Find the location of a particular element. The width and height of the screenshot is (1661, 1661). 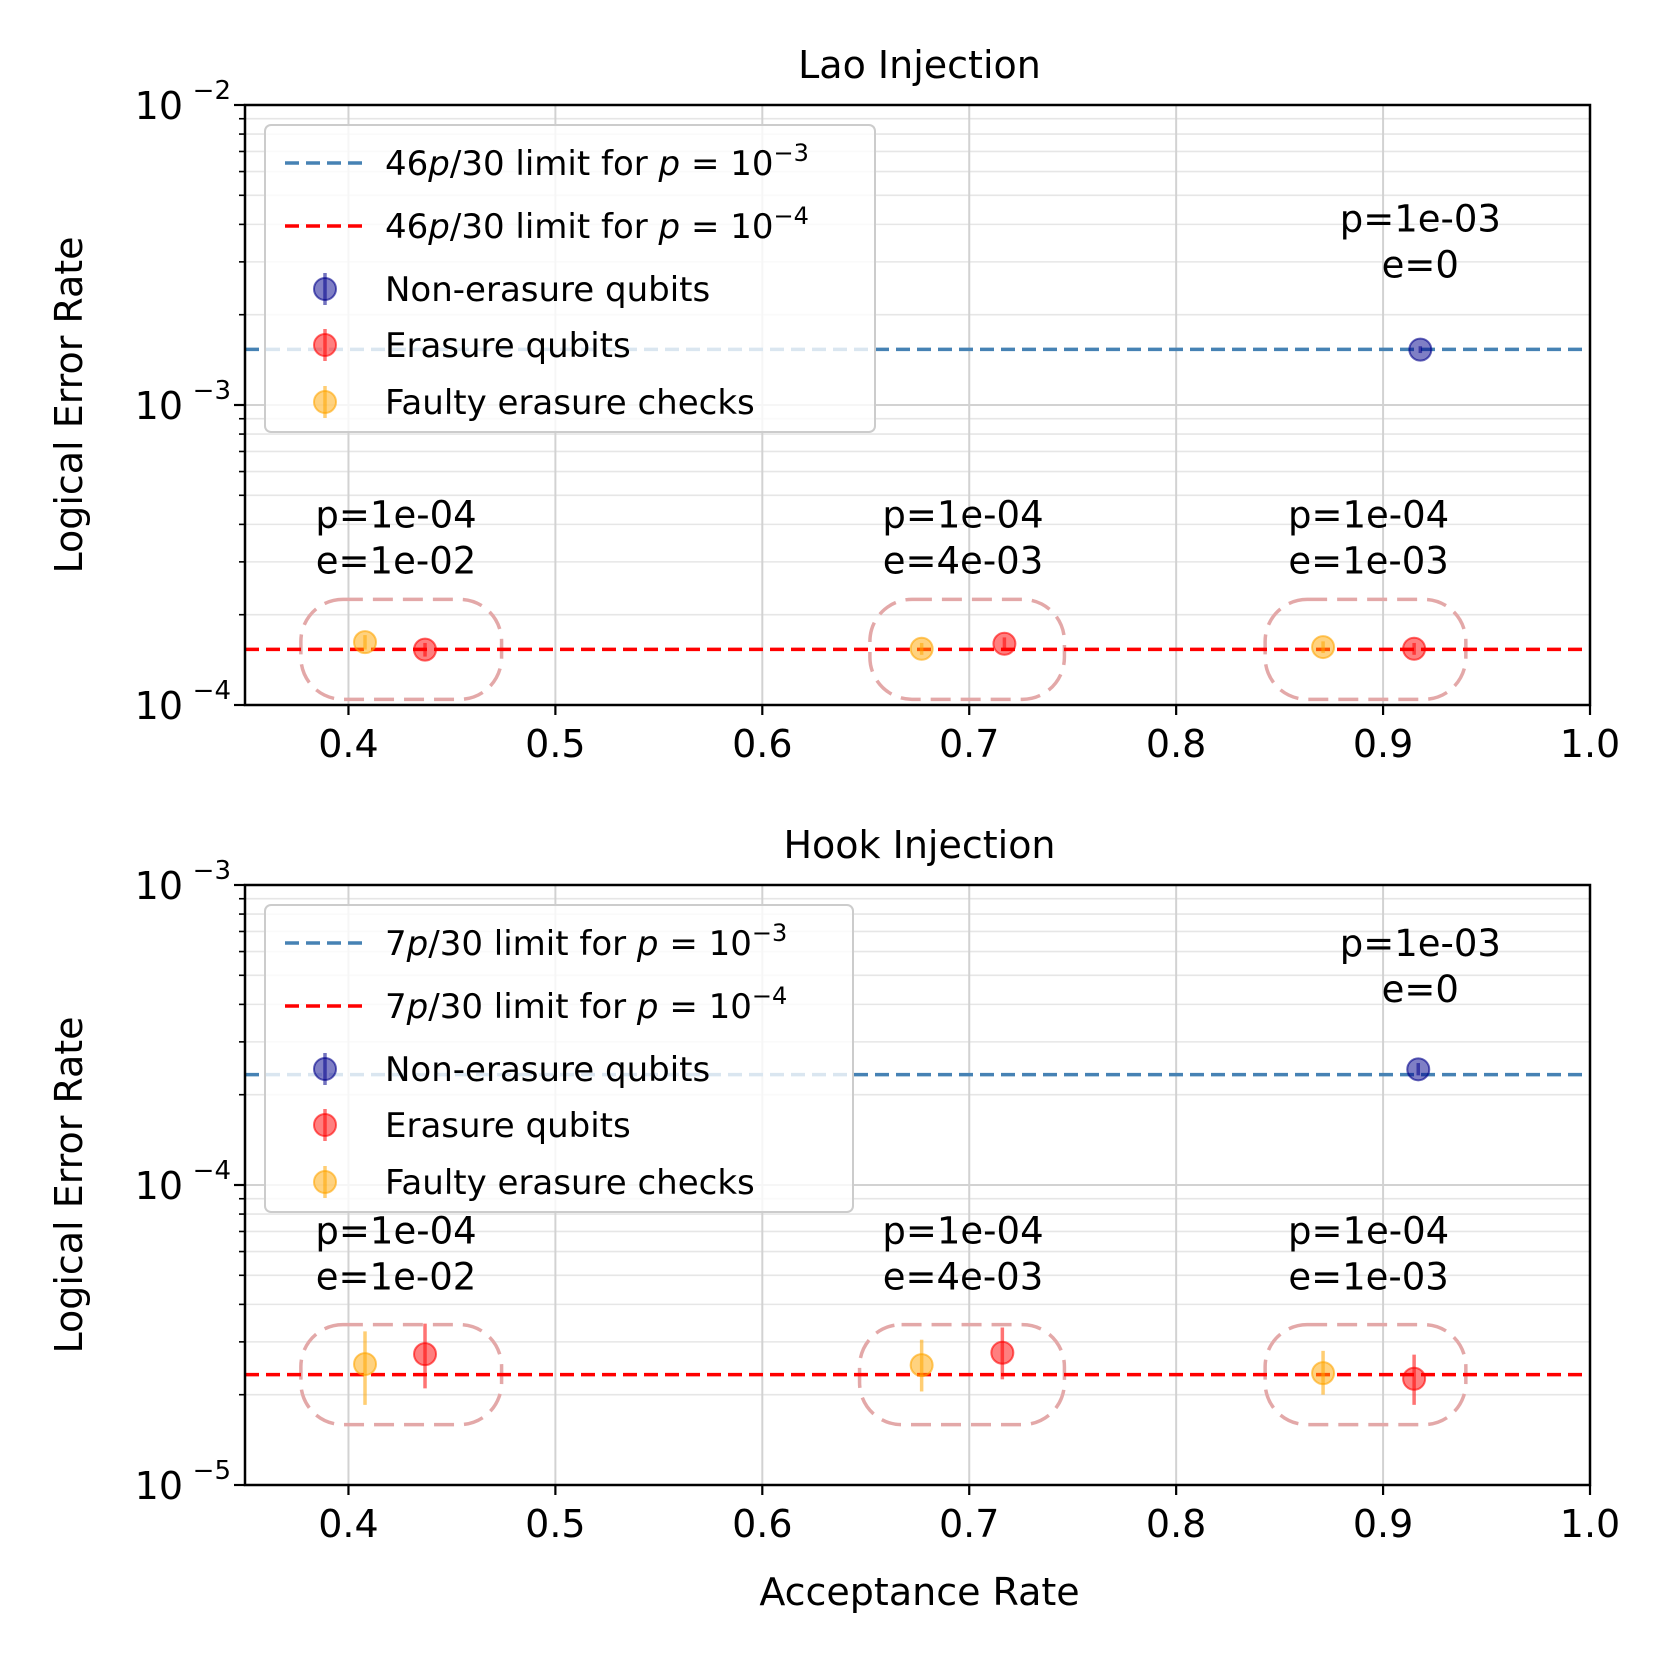

legend-label: 46p/30 limit for p = 10−4 is located at coordinates (597, 224).